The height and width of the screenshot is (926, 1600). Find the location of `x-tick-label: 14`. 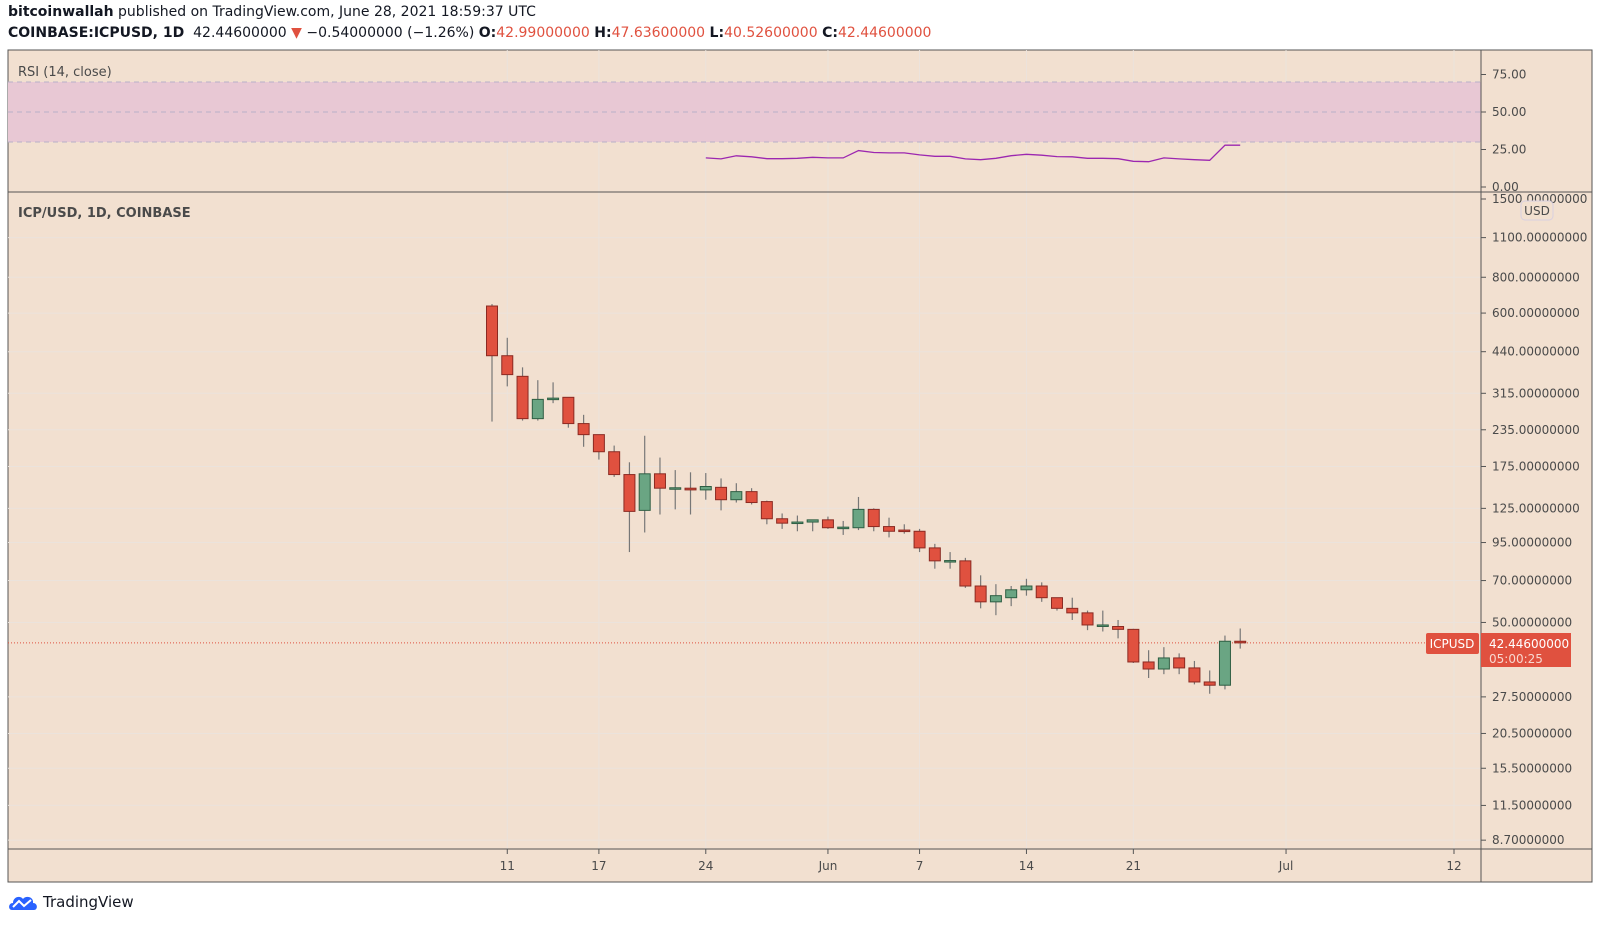

x-tick-label: 14 is located at coordinates (1026, 866).